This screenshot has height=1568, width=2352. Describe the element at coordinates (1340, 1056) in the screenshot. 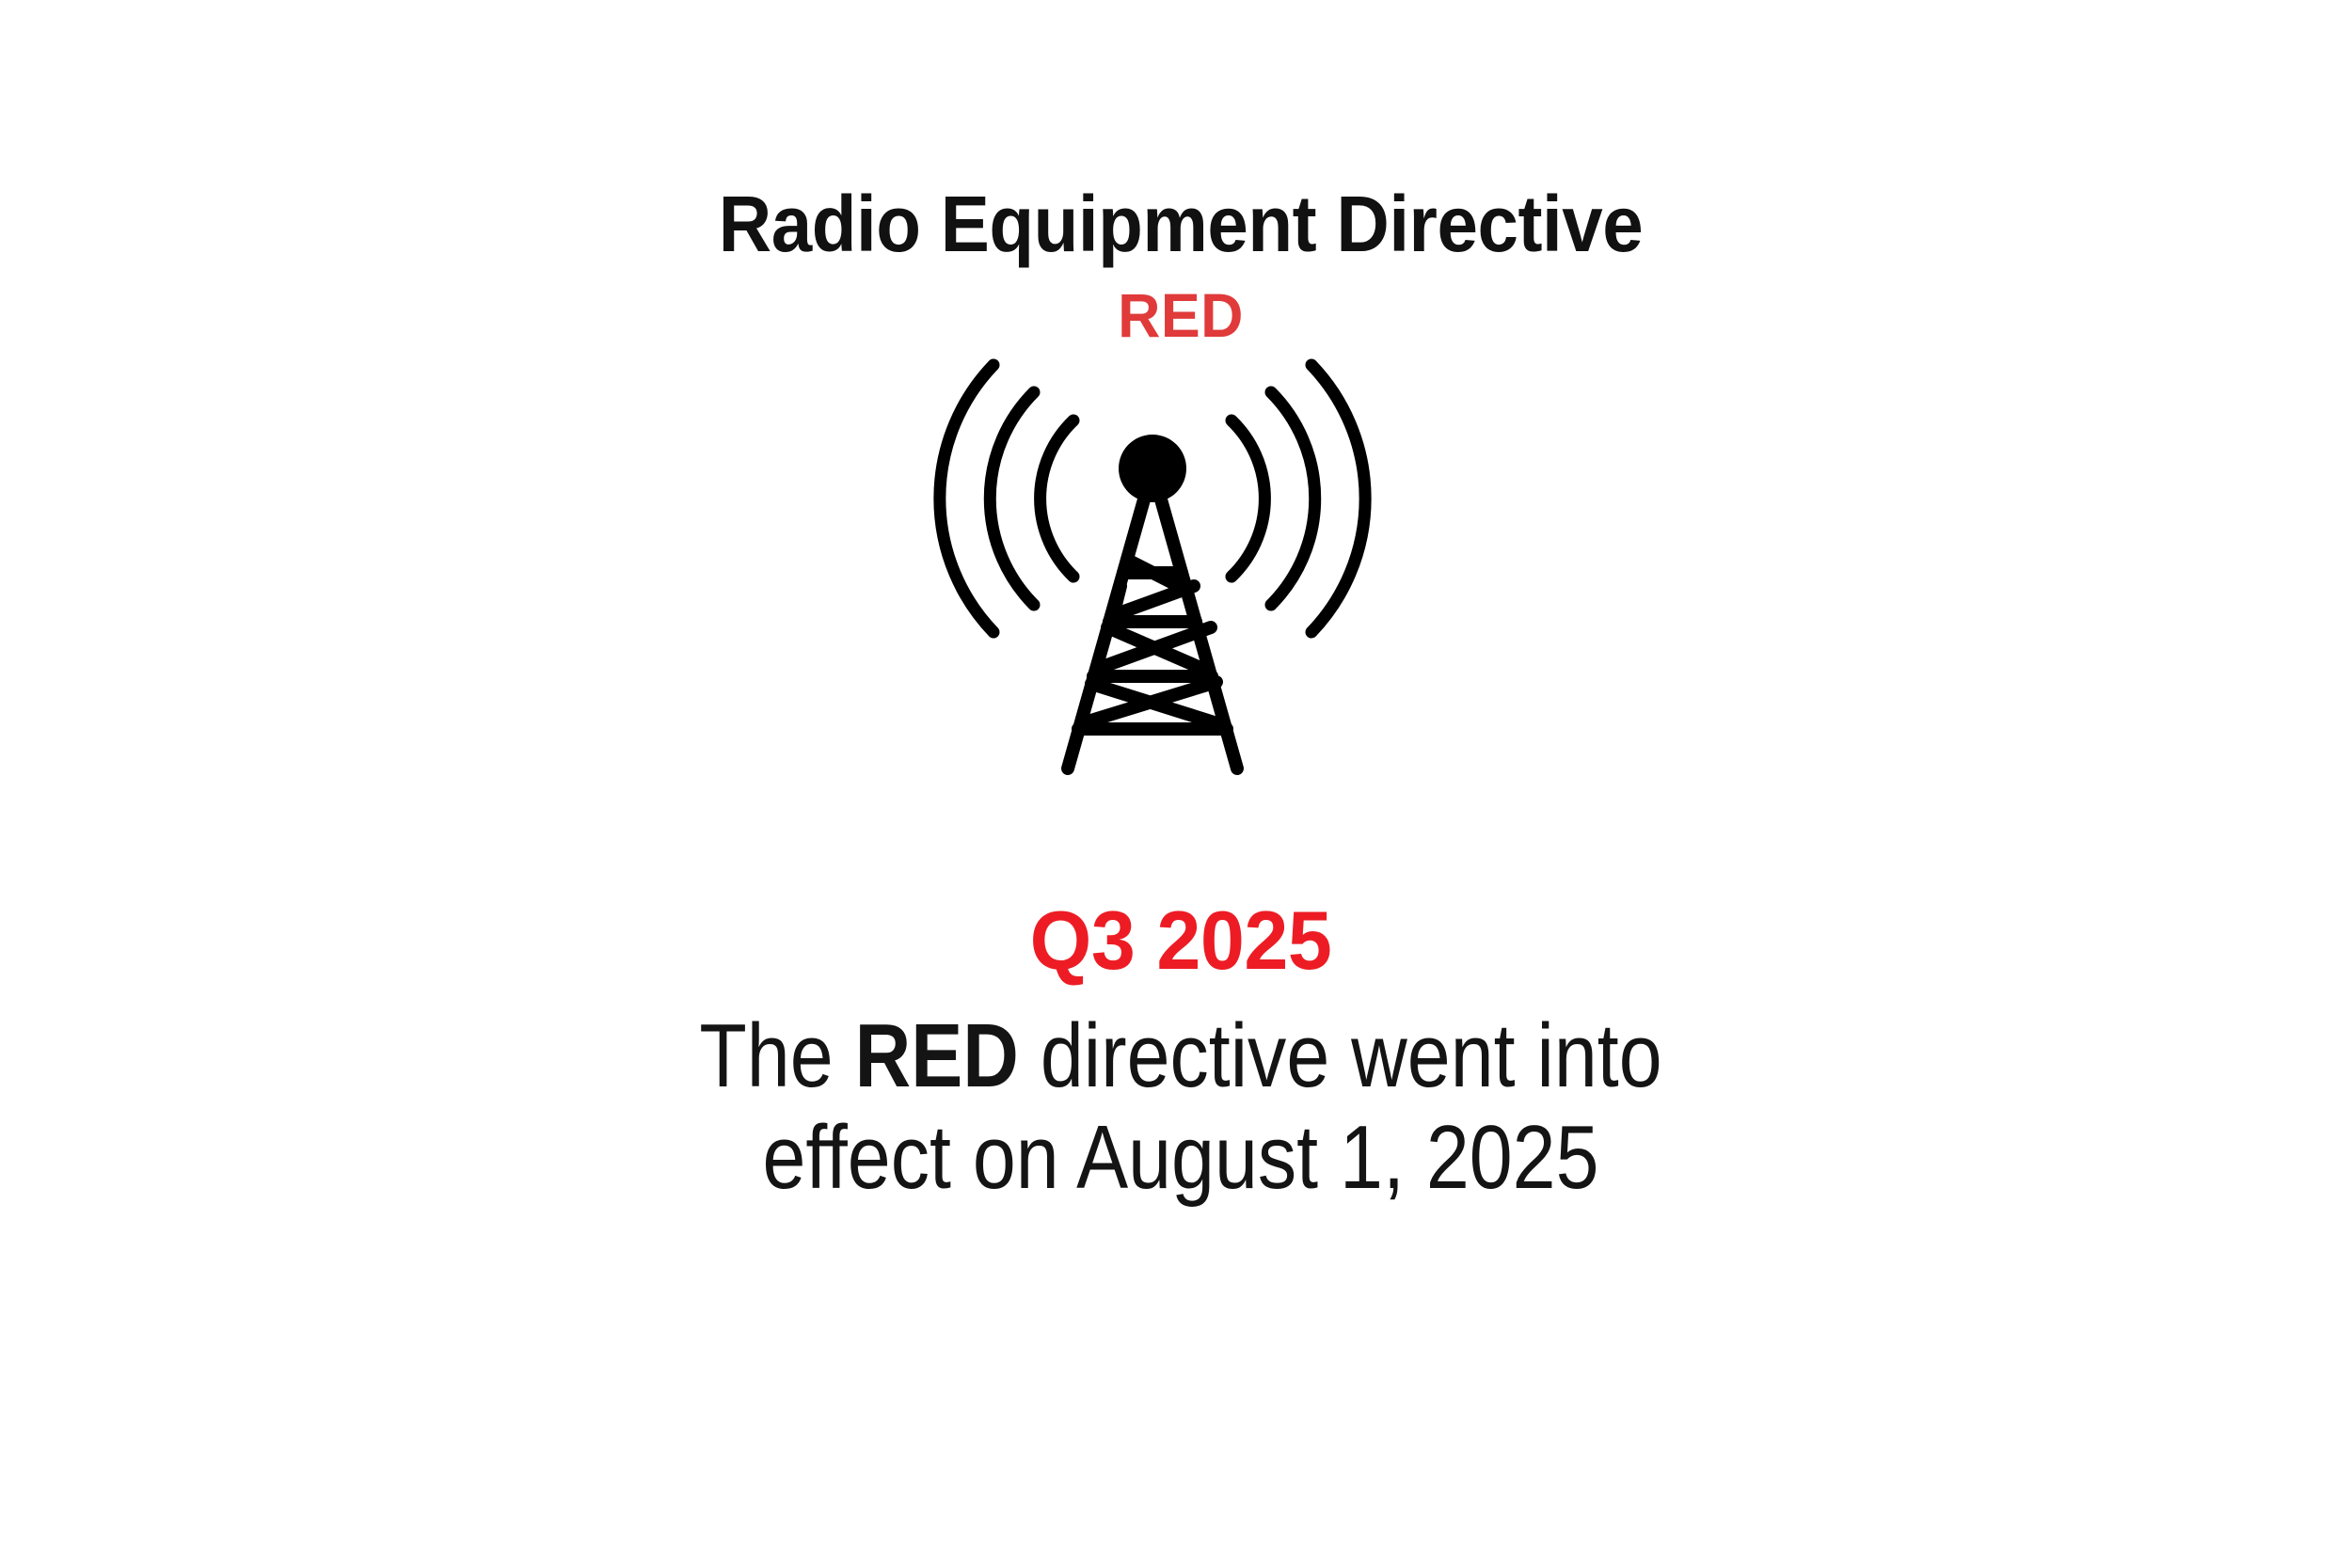

I see `caption-line-1-suffix: directive went into` at that location.